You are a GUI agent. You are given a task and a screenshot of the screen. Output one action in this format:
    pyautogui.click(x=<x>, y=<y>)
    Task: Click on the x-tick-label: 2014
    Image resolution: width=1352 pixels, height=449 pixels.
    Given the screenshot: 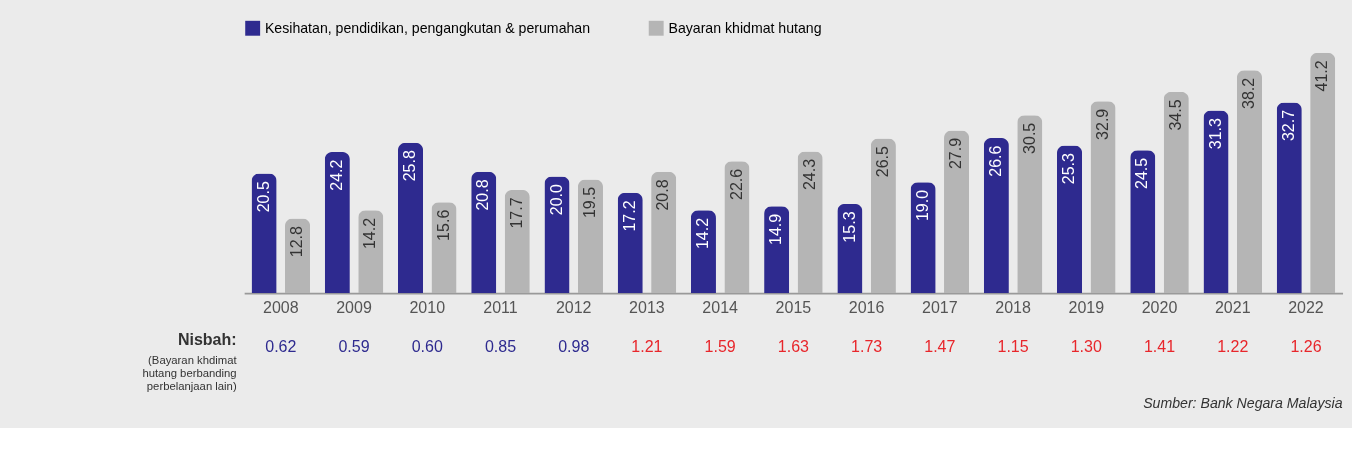 What is the action you would take?
    pyautogui.click(x=720, y=307)
    